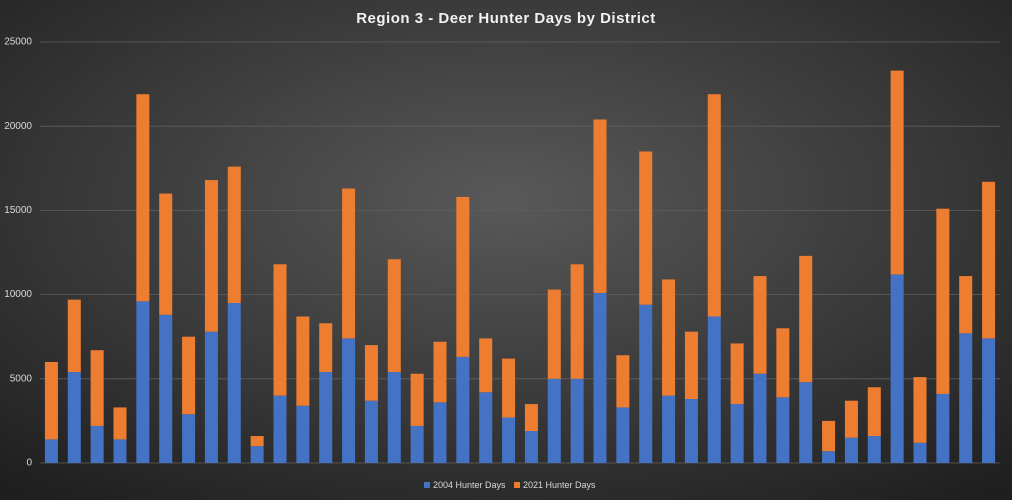  I want to click on y-tick-label: 0, so click(29, 463).